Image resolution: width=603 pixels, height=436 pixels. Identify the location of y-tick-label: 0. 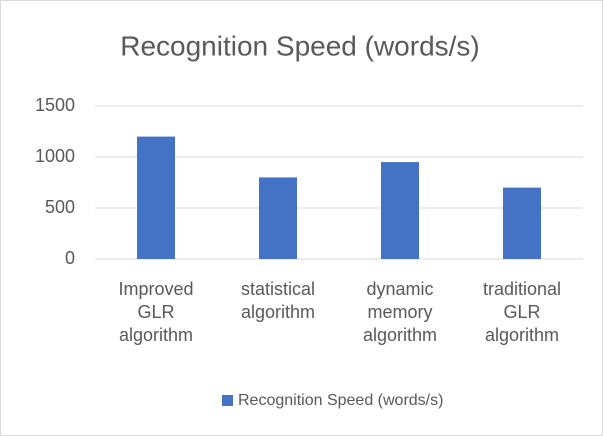
(70, 258).